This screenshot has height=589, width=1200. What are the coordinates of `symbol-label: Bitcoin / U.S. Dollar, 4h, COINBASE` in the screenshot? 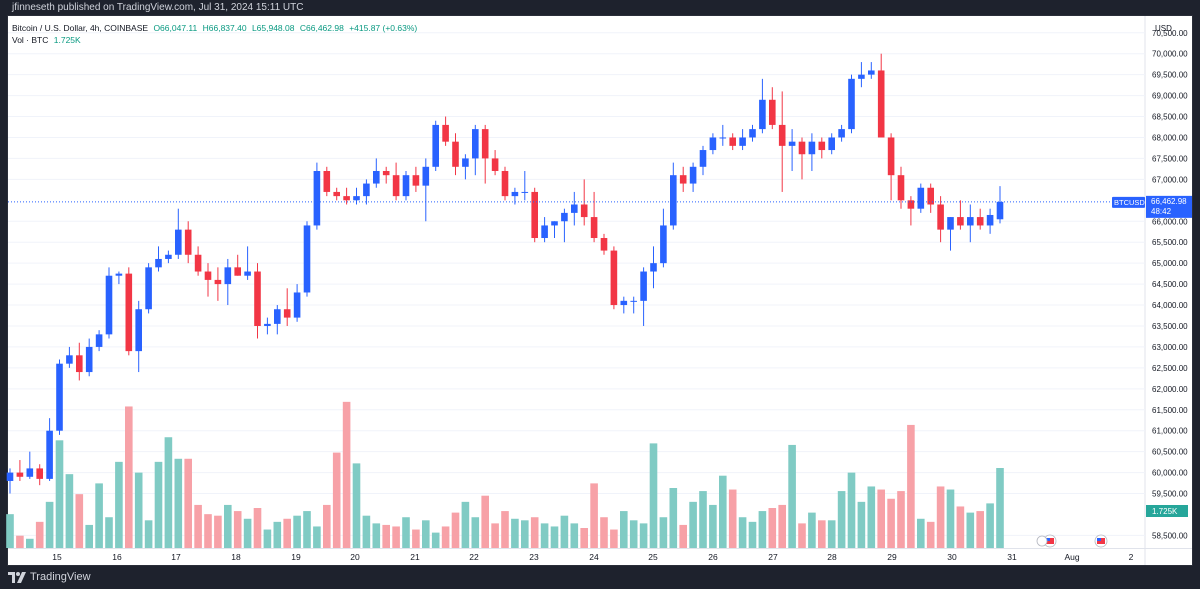 It's located at (80, 28).